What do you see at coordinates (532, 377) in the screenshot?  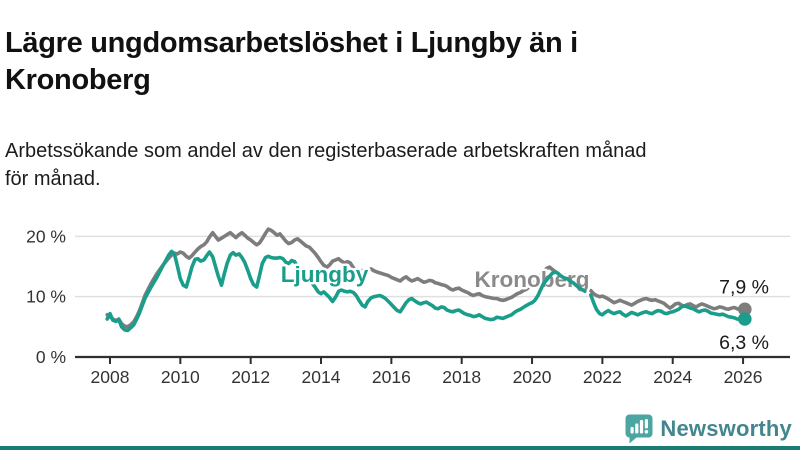 I see `x-axis-label: 2020` at bounding box center [532, 377].